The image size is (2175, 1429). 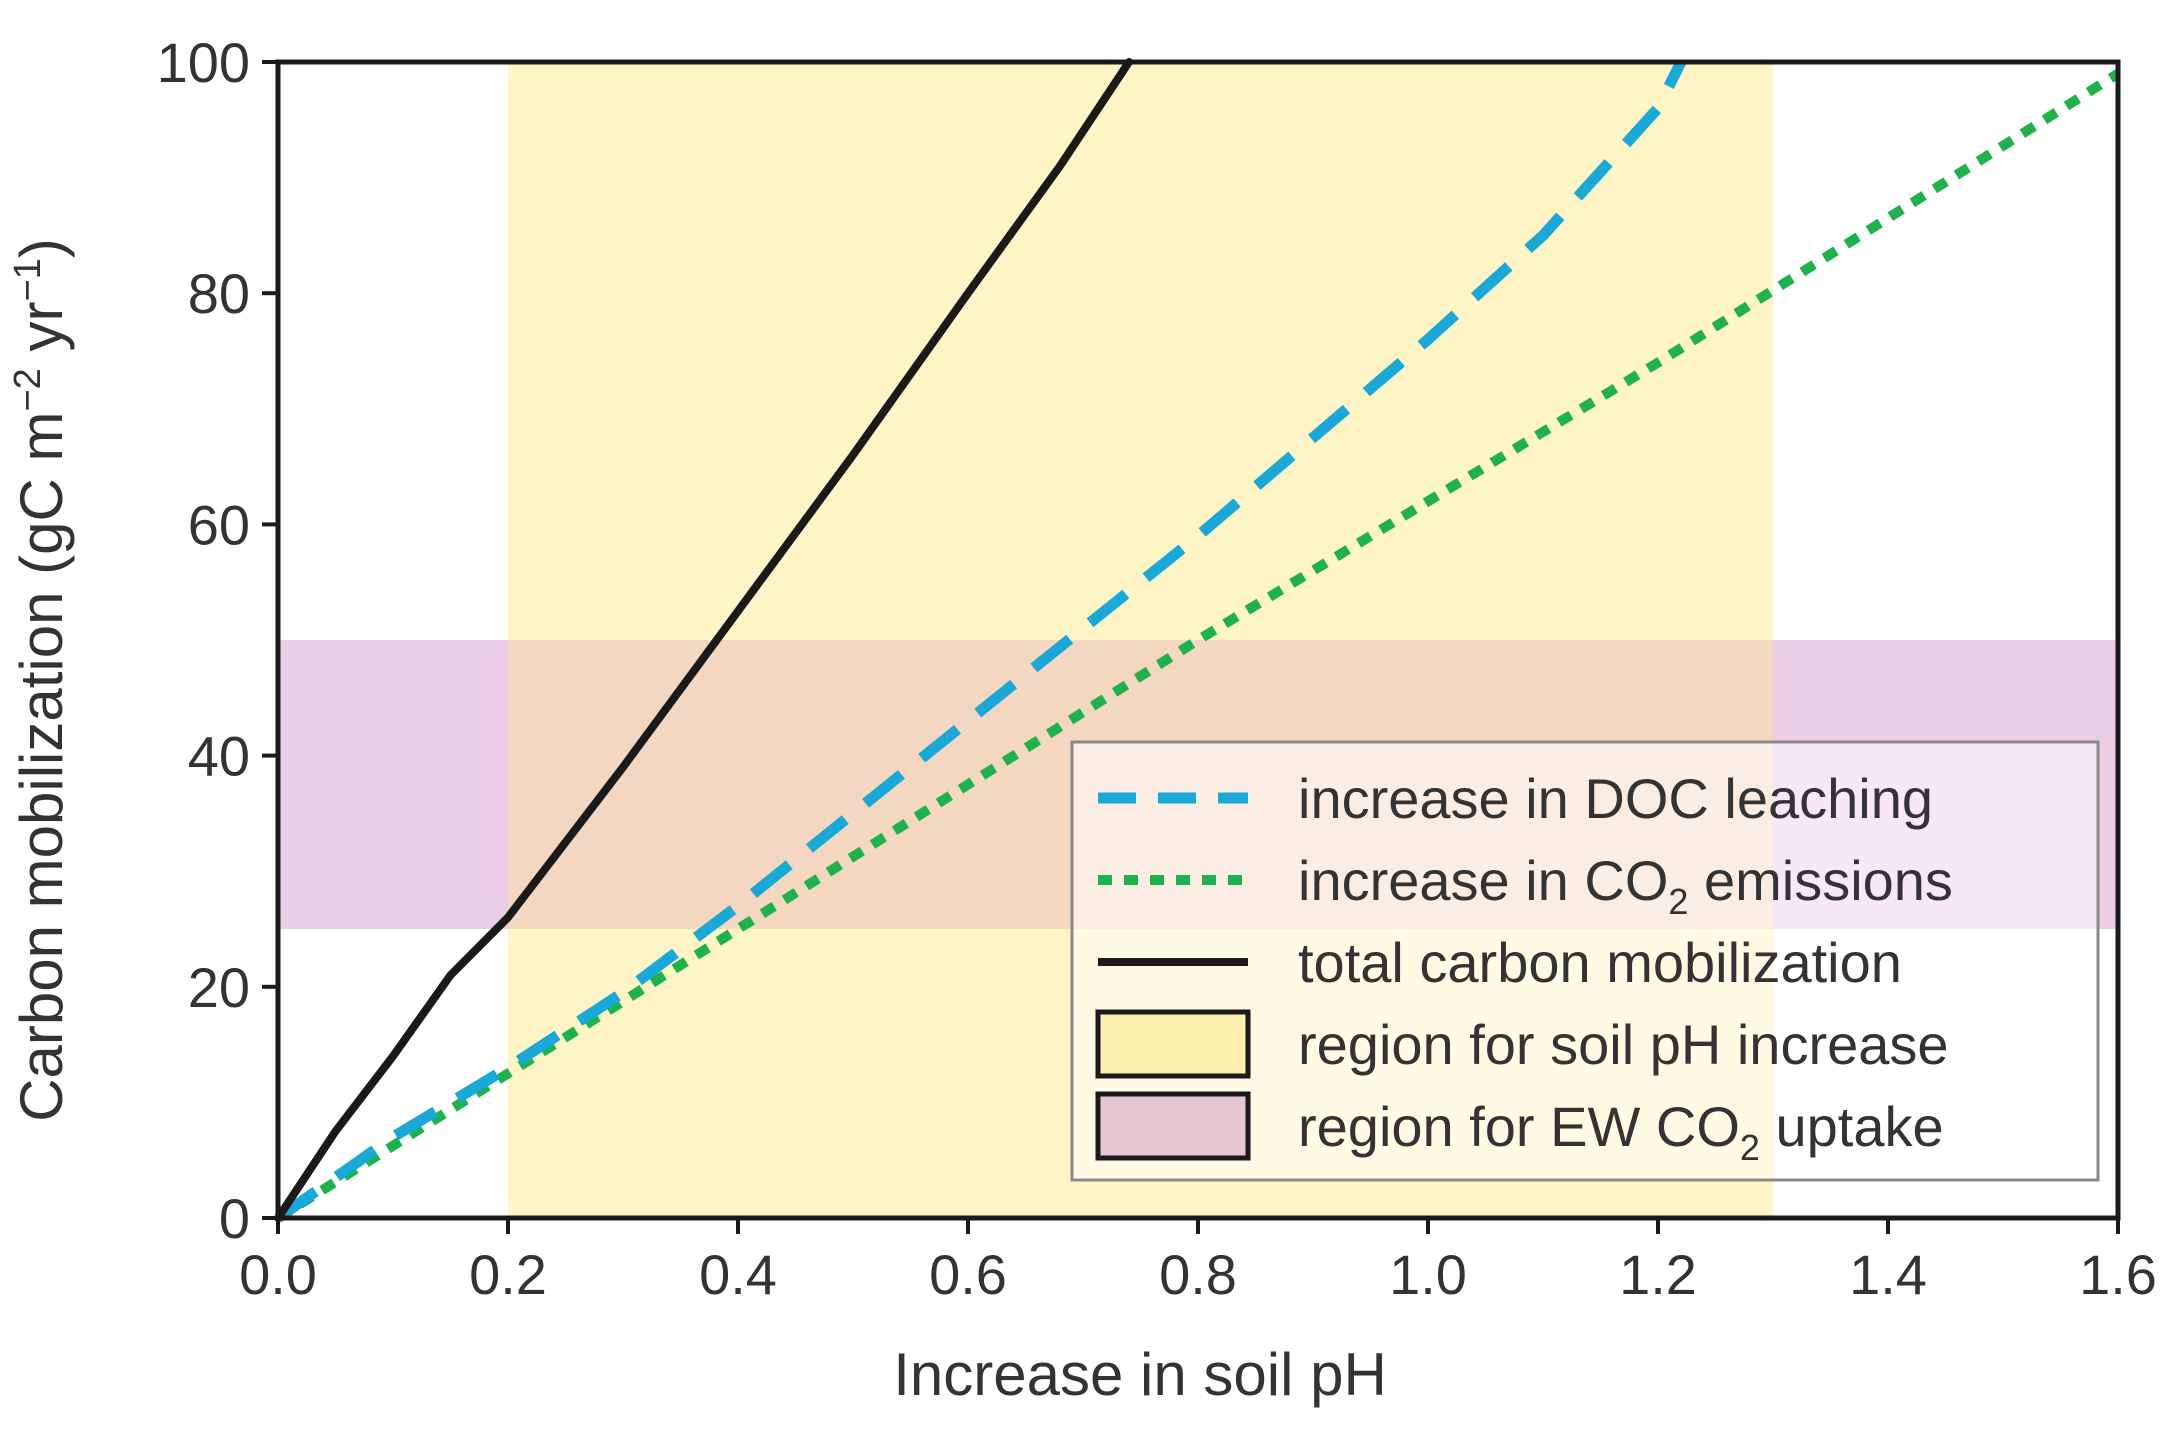 I want to click on legend-swatch-ph, so click(x=1173, y=1044).